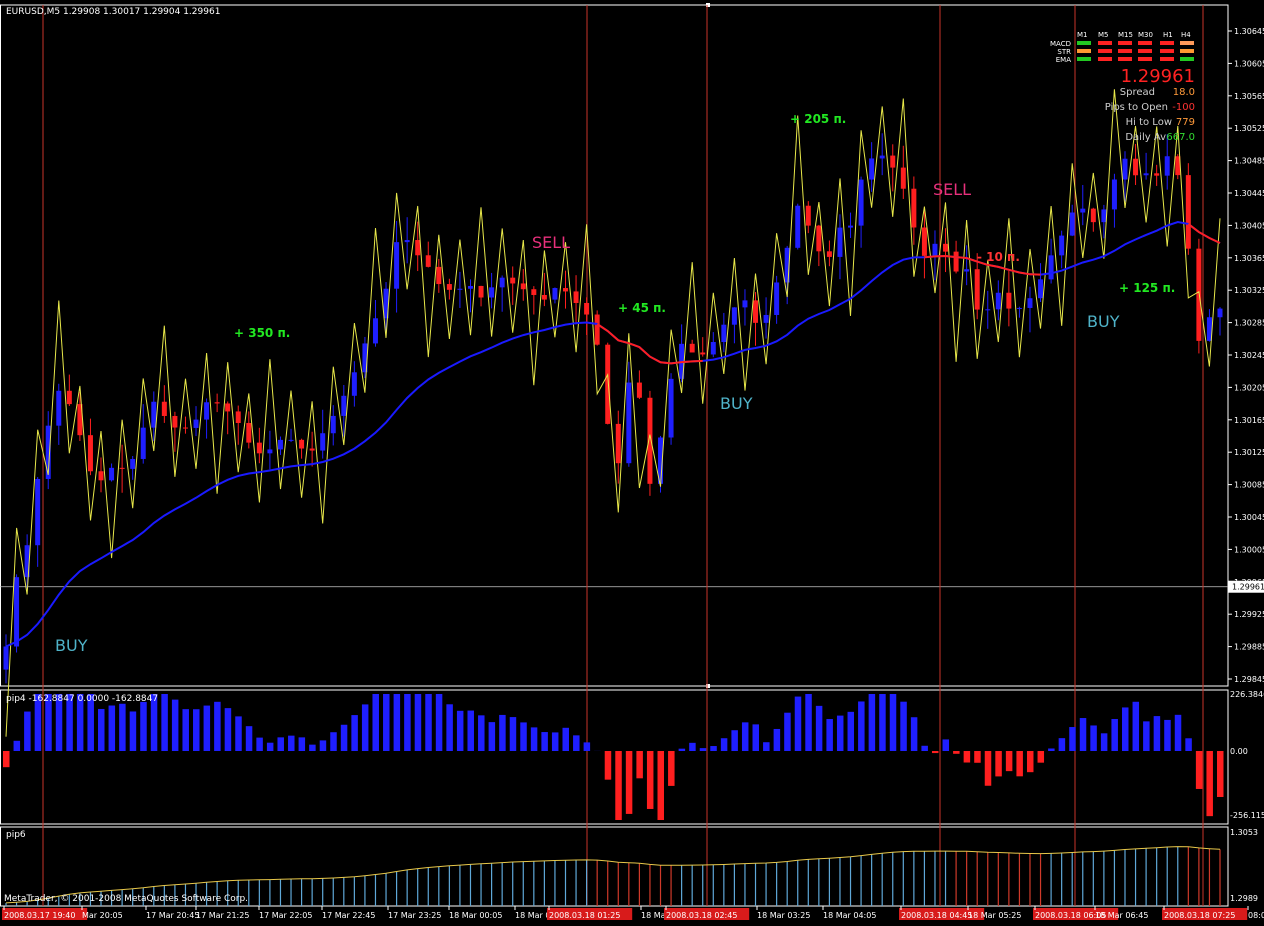  What do you see at coordinates (1247, 694) in the screenshot?
I see `pip4-axis-label: 226.3846` at bounding box center [1247, 694].